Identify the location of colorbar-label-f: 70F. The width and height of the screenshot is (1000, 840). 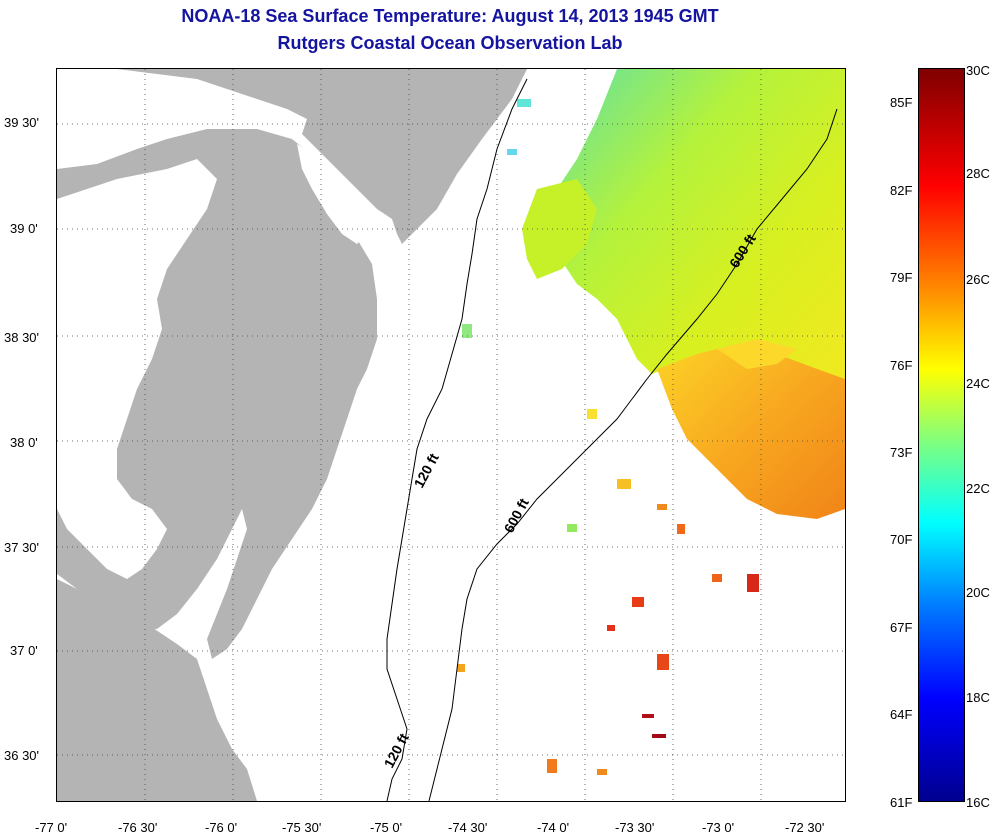
(901, 539).